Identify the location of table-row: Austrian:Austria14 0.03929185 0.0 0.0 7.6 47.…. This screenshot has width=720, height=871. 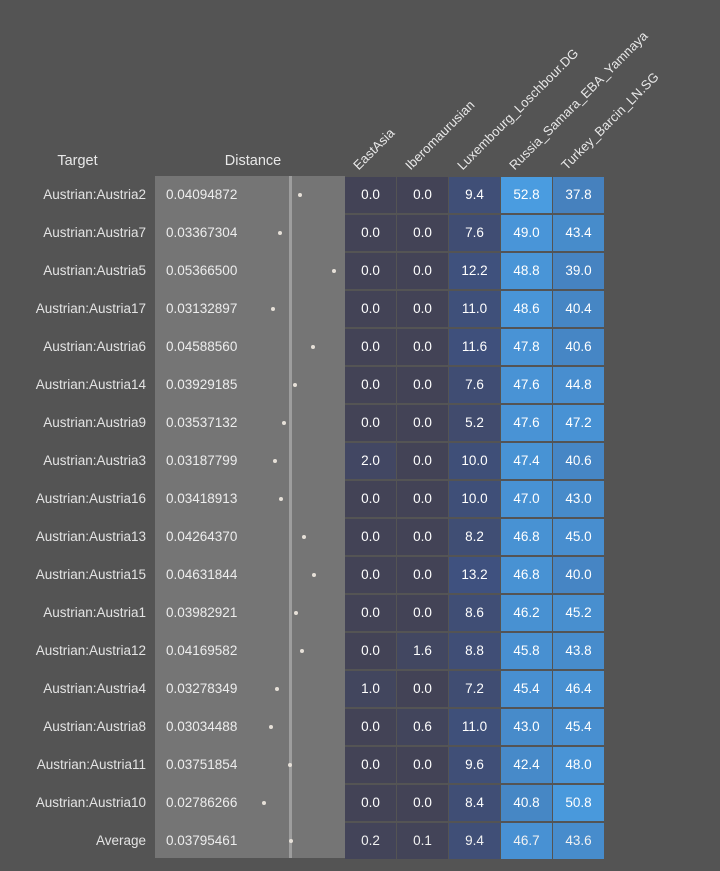
(360, 385).